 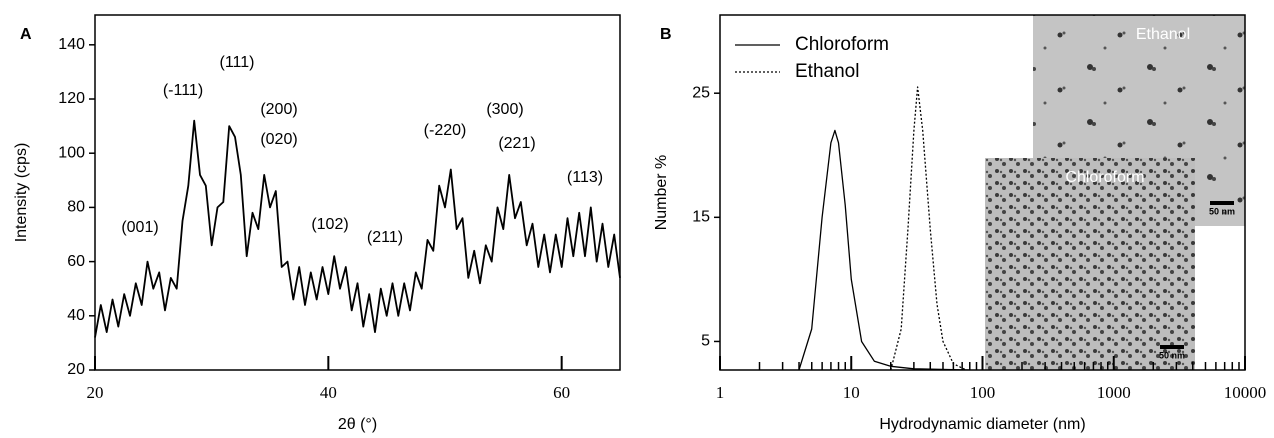 What do you see at coordinates (95, 392) in the screenshot?
I see `x-tick-label: 20` at bounding box center [95, 392].